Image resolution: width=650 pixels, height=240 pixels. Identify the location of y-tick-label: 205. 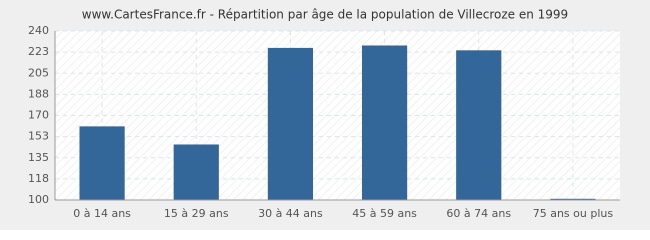
(38, 72).